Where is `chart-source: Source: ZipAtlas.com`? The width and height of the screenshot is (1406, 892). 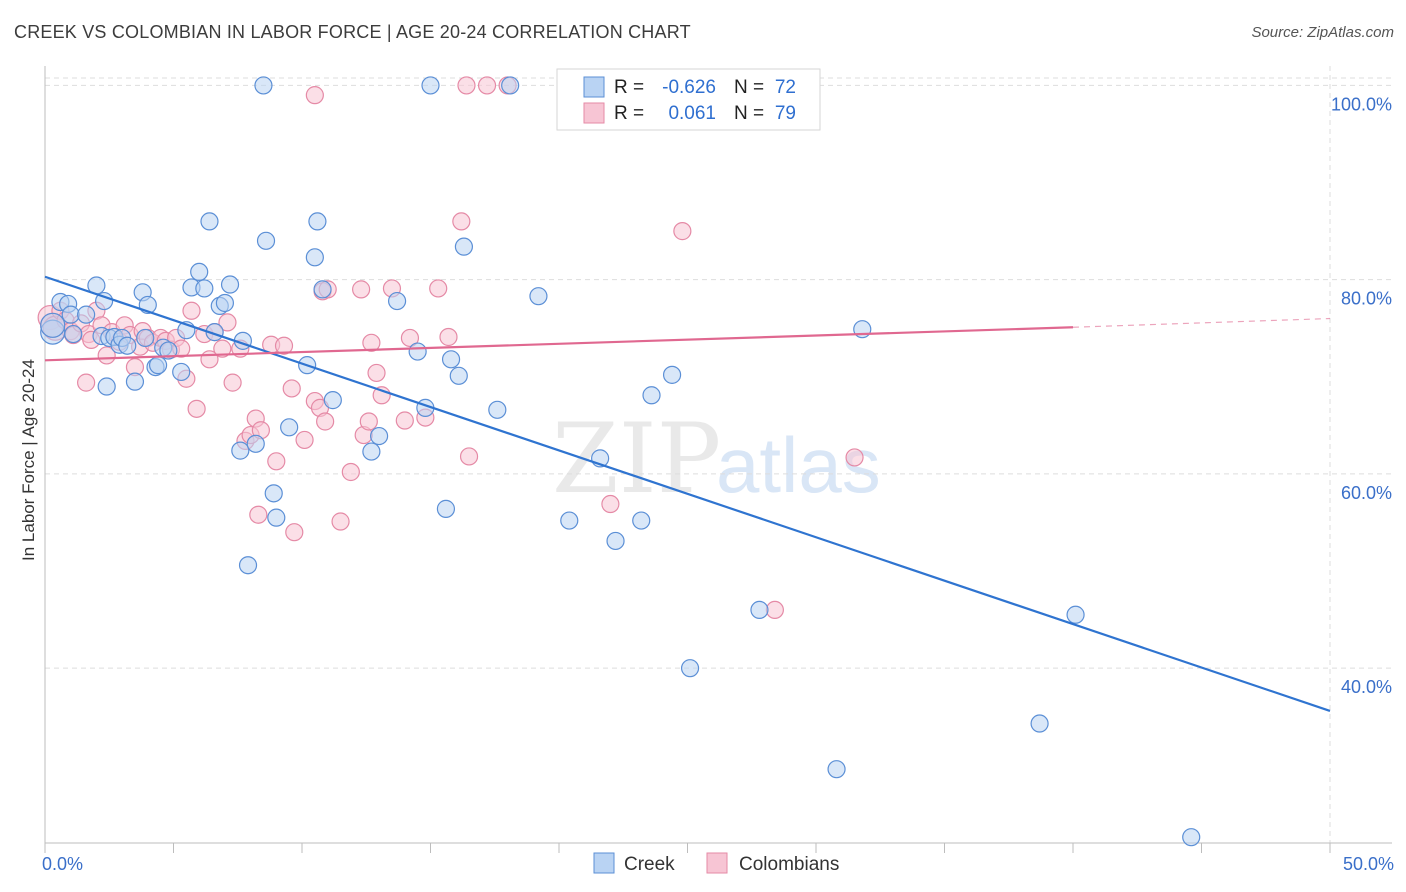 chart-source: Source: ZipAtlas.com is located at coordinates (1322, 32).